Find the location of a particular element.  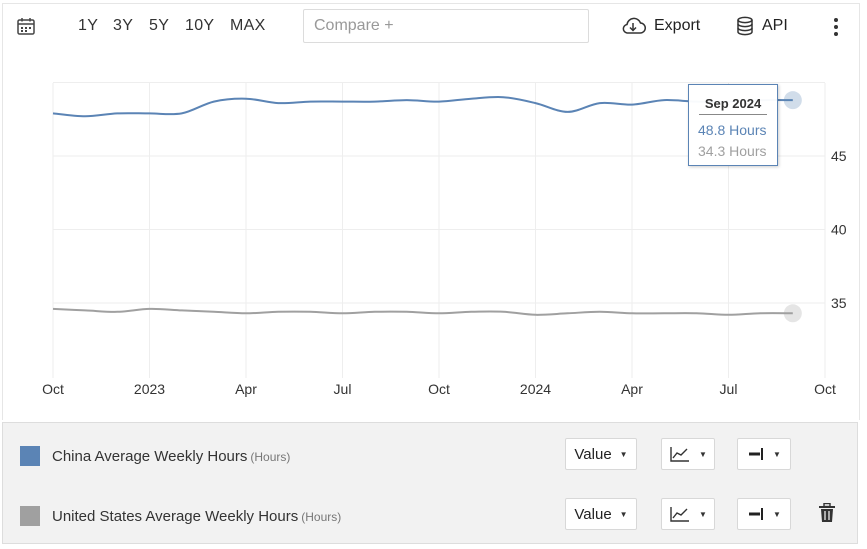

api-label: API is located at coordinates (775, 25).